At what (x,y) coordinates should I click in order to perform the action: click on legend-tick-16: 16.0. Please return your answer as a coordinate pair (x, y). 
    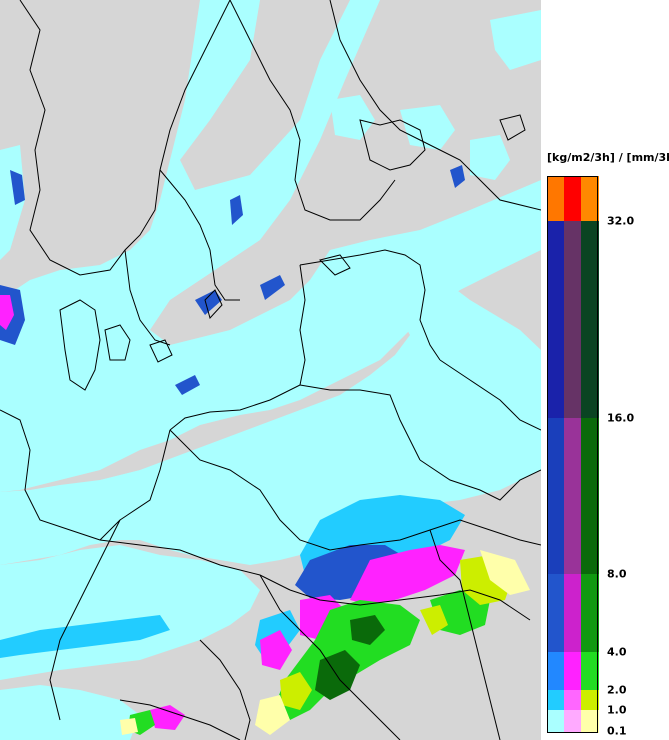
    Looking at the image, I should click on (621, 418).